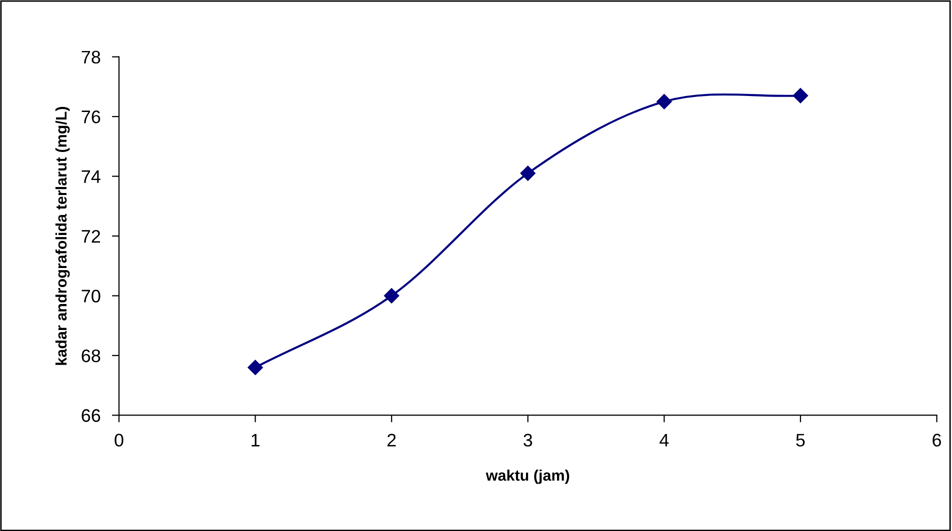 The image size is (952, 531). What do you see at coordinates (91, 415) in the screenshot?
I see `y-tick-label: 66` at bounding box center [91, 415].